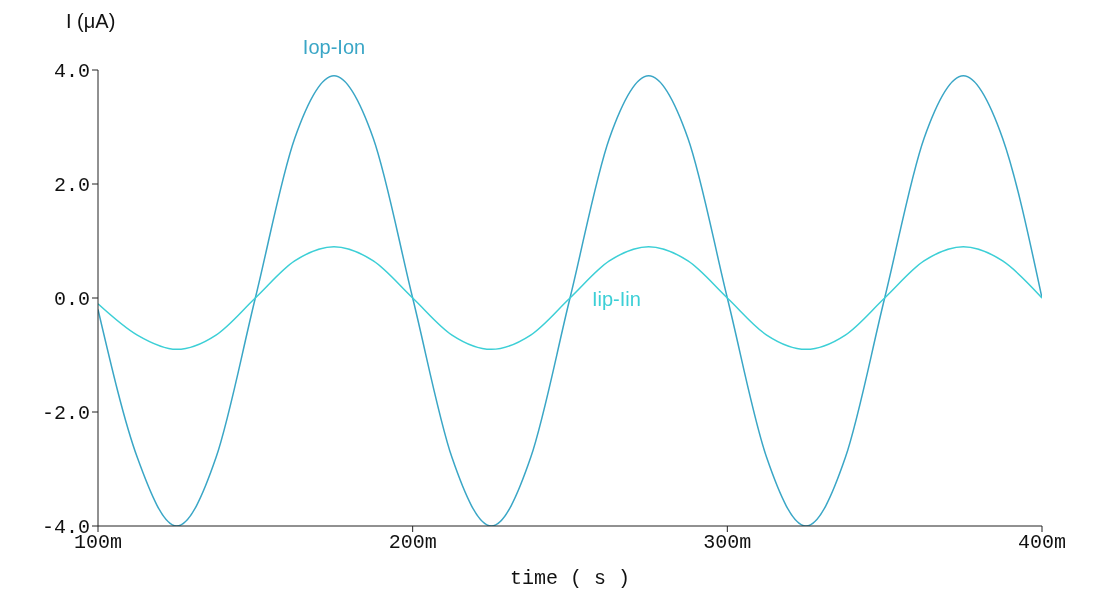 Image resolution: width=1100 pixels, height=604 pixels. What do you see at coordinates (334, 46) in the screenshot?
I see `series-label: Iop-Ion` at bounding box center [334, 46].